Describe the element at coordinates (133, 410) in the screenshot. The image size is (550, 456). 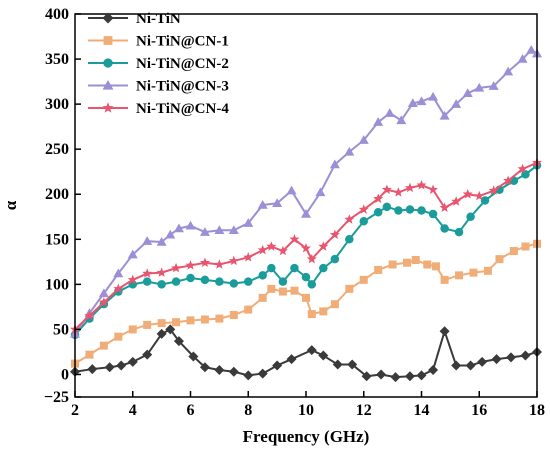
I see `x-tick-label: 4` at that location.